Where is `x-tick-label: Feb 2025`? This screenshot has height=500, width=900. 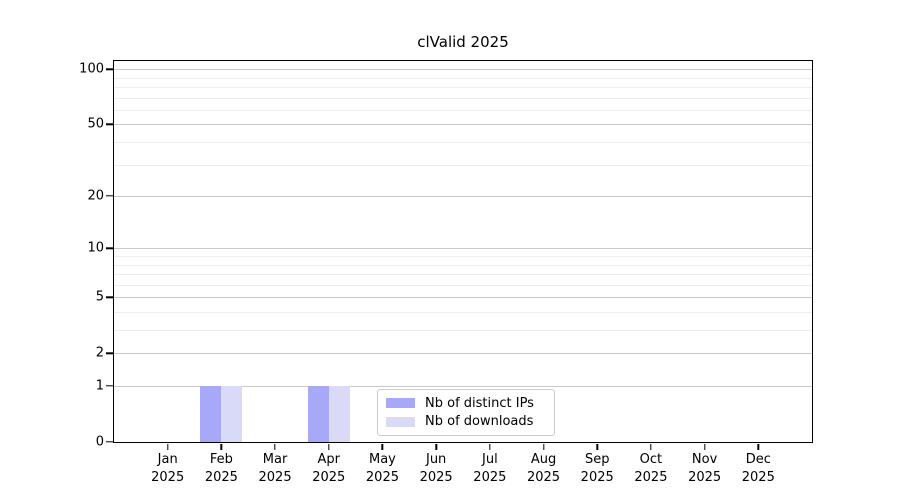 x-tick-label: Feb 2025 is located at coordinates (221, 468).